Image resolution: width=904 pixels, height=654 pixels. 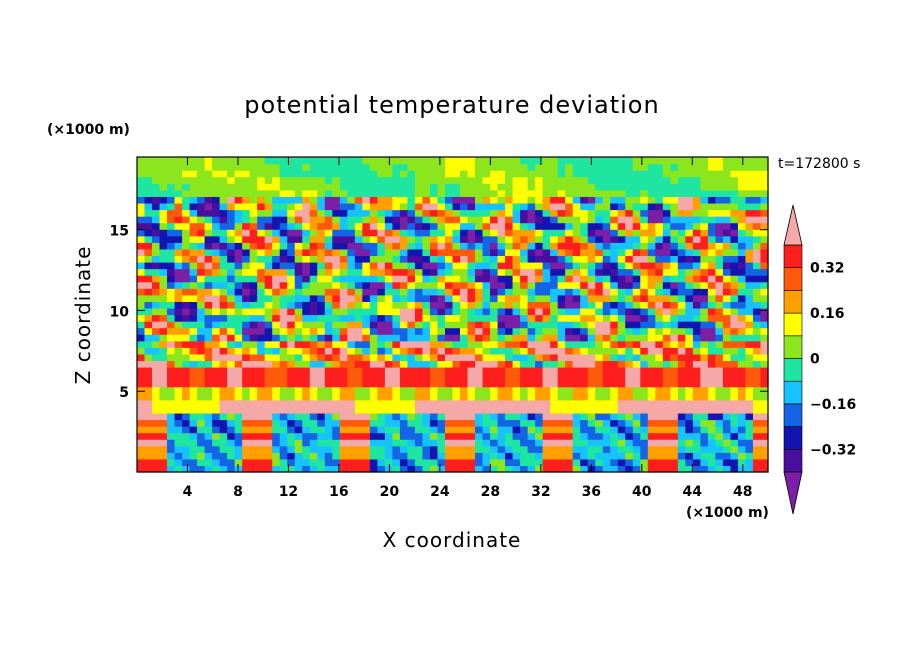 What do you see at coordinates (793, 347) in the screenshot?
I see `colorbar-segment` at bounding box center [793, 347].